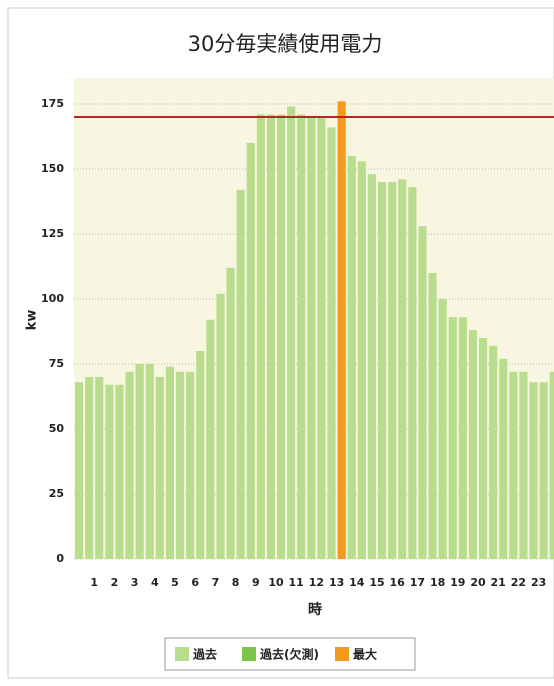 Image resolution: width=554 pixels, height=686 pixels. Describe the element at coordinates (336, 582) in the screenshot. I see `x-tick-label: 13` at that location.